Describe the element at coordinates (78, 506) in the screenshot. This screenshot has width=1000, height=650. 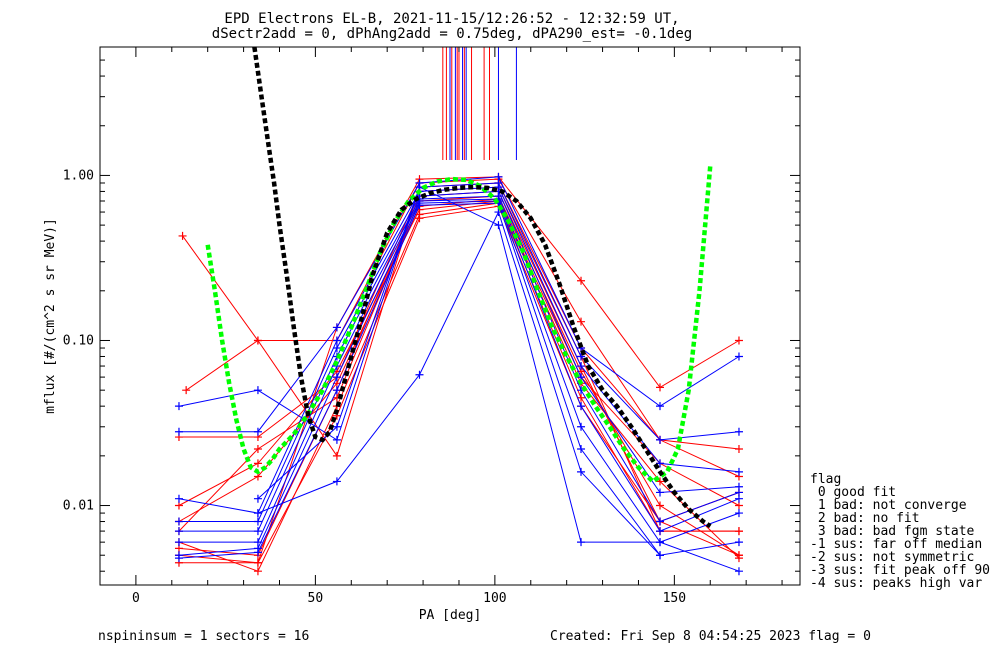
I see `y-tick-label-0: 0.01` at that location.